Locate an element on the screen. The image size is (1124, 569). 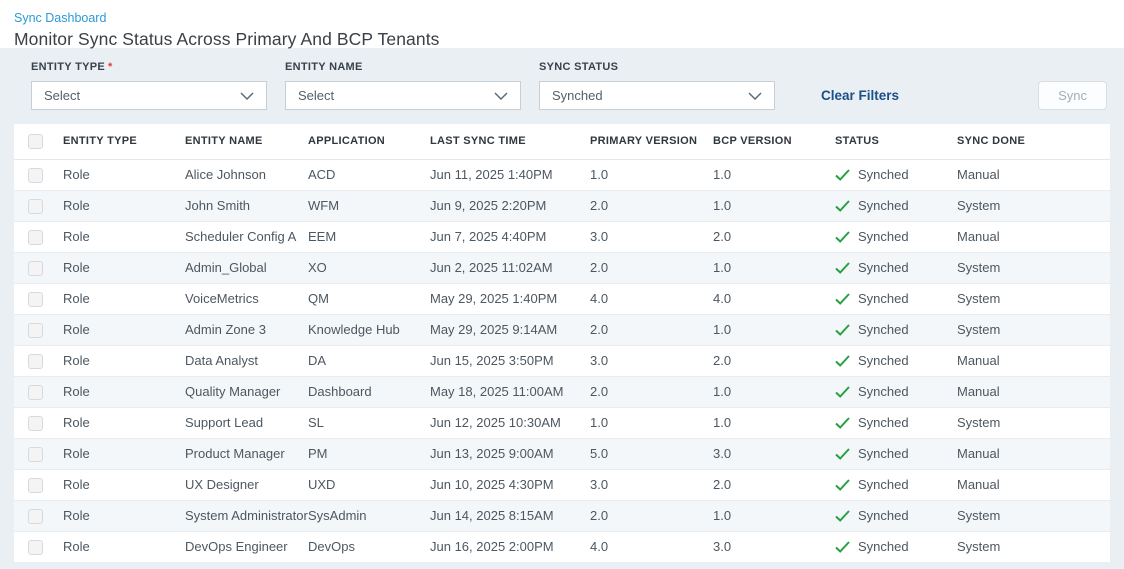
cell-last-sync-time: Jun 15, 2025 3:50PM is located at coordinates (510, 361).